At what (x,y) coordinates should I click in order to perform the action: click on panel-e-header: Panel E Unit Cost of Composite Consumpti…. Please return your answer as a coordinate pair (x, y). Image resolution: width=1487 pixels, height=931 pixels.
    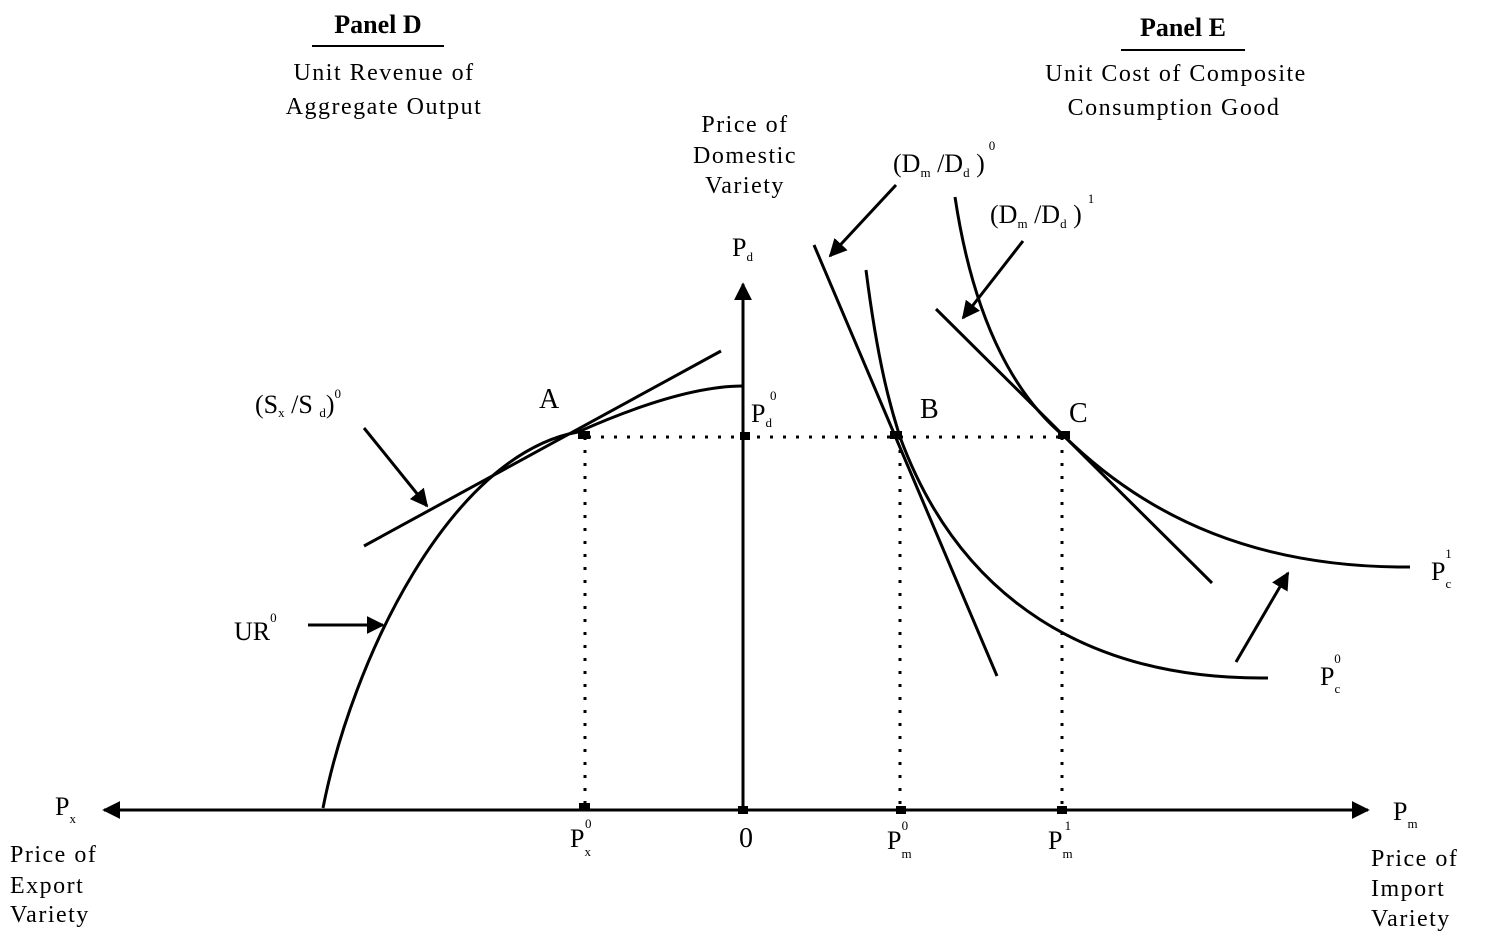
    Looking at the image, I should click on (1176, 67).